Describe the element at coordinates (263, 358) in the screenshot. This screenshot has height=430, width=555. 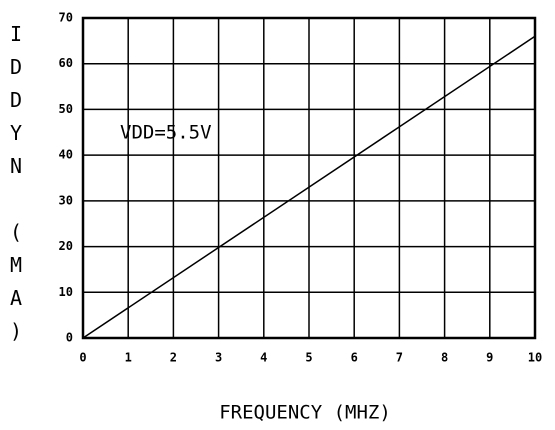
I see `x-tick-label: 4` at that location.